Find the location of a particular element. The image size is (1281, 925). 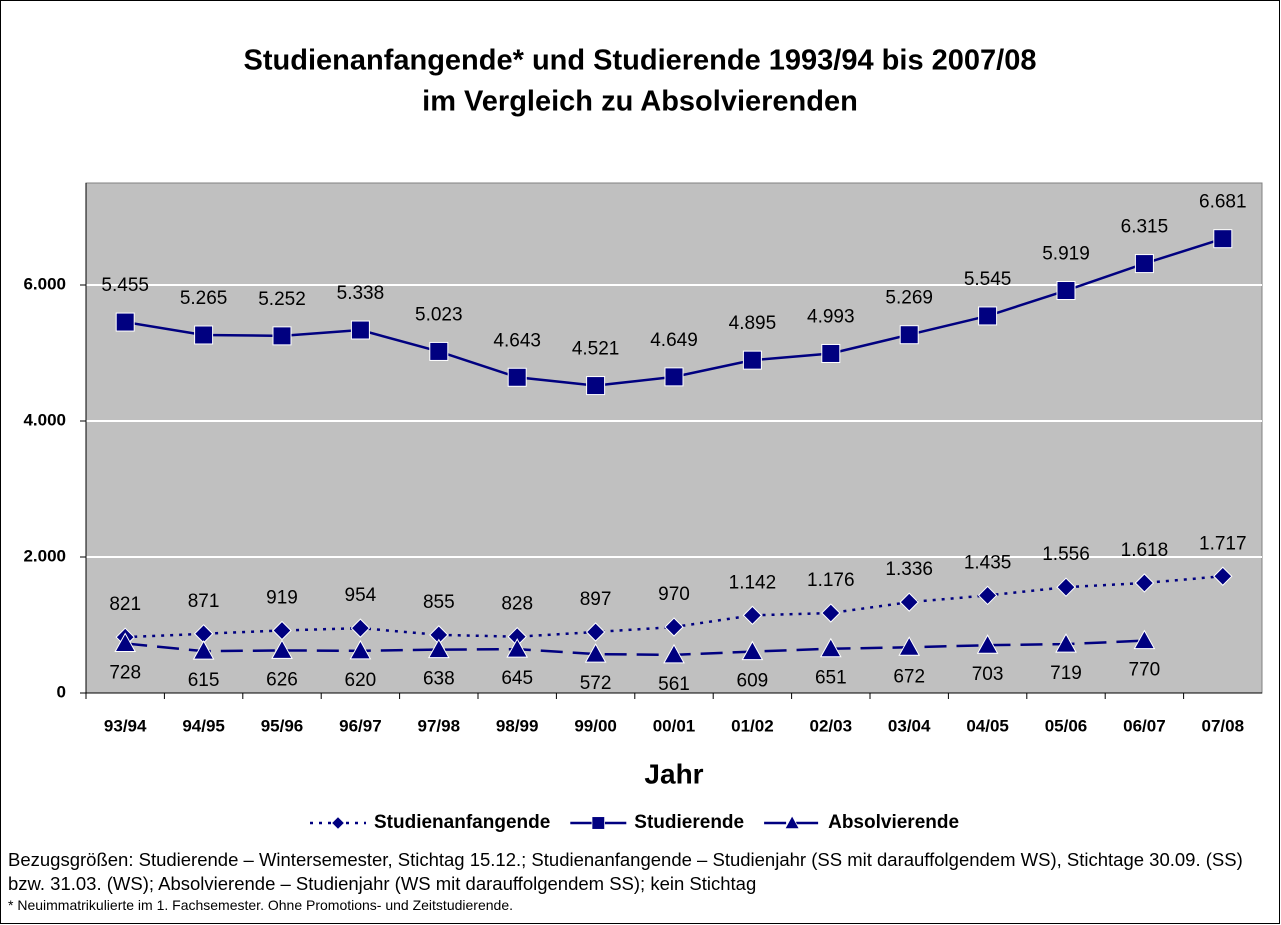

data-label: 5.455 is located at coordinates (125, 285).